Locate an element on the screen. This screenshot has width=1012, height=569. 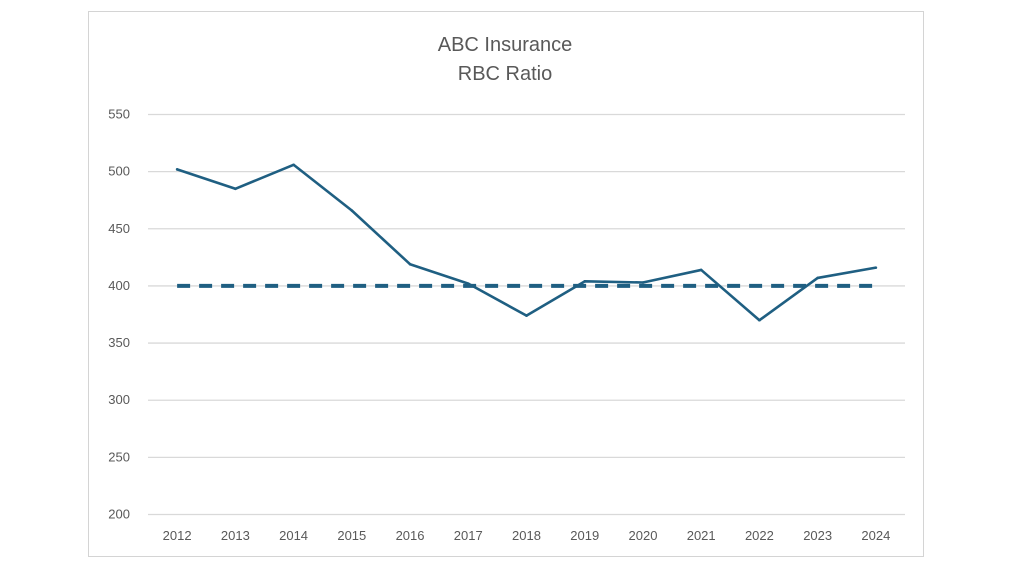
x-tick-label: 2023 is located at coordinates (817, 535).